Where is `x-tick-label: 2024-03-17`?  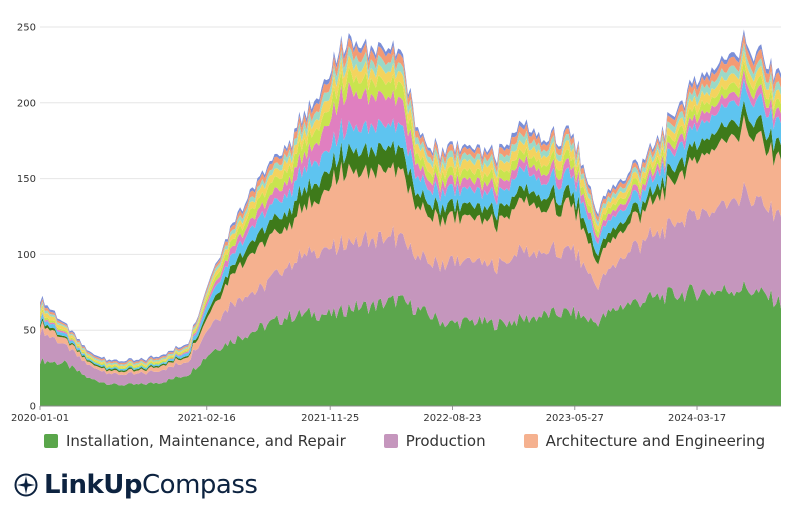 x-tick-label: 2024-03-17 is located at coordinates (697, 418).